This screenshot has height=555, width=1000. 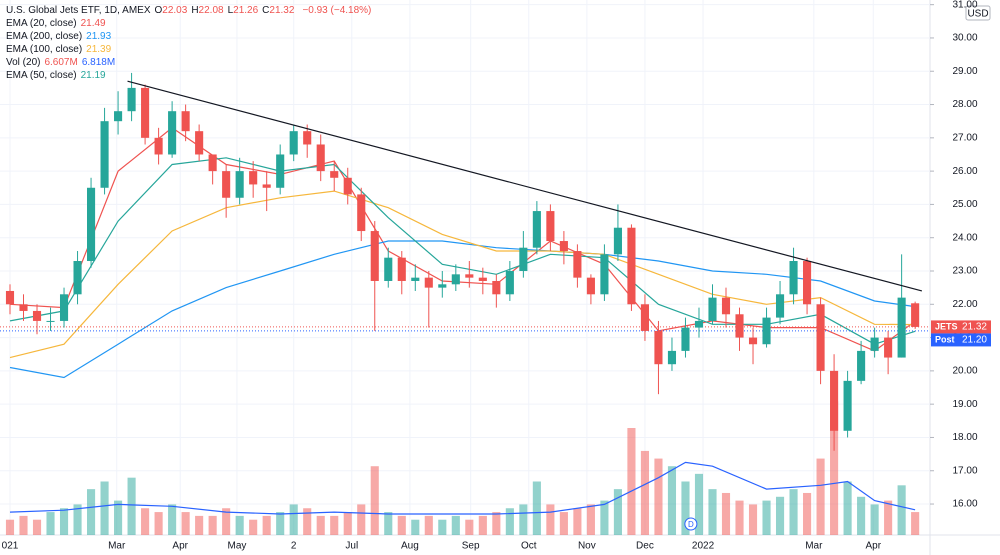 I want to click on ohlc-value: 22.08, so click(x=211, y=10).